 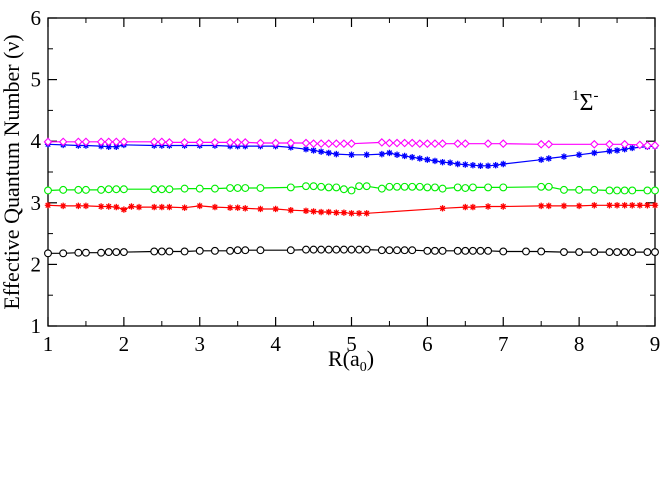 What do you see at coordinates (36, 18) in the screenshot?
I see `y-tick-label: 6` at bounding box center [36, 18].